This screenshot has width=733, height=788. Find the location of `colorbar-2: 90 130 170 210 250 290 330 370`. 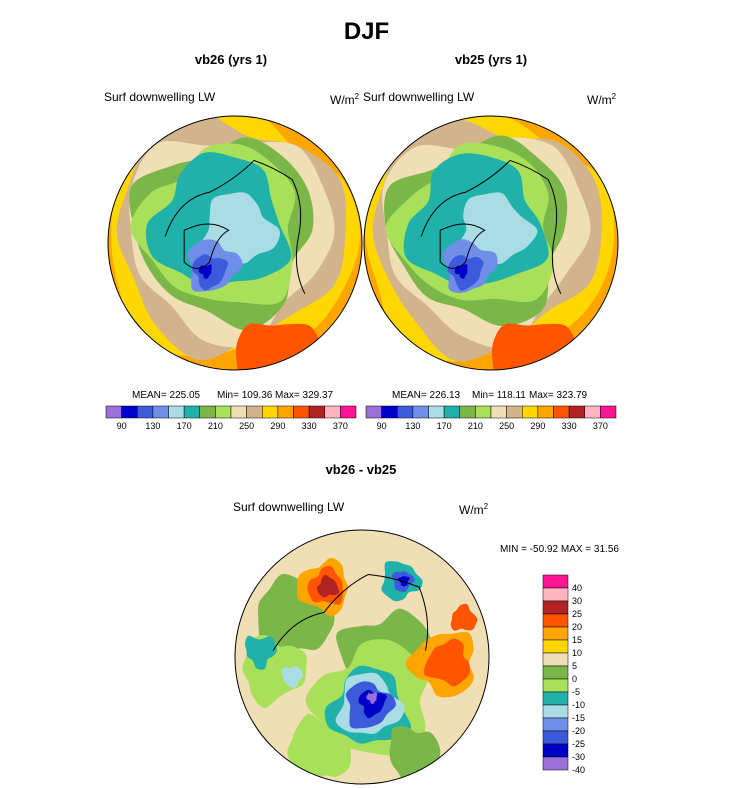

colorbar-2: 90 130 170 210 250 290 330 370 is located at coordinates (491, 418).